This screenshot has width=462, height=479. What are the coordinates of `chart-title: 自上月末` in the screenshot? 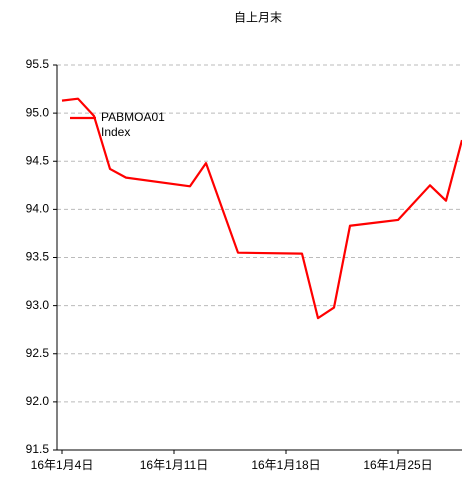 It's located at (258, 18).